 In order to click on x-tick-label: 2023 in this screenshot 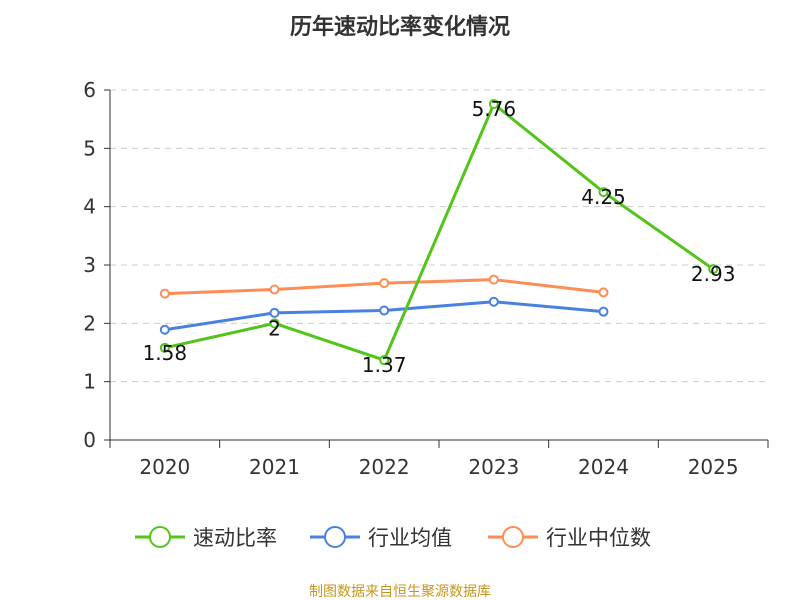, I will do `click(493, 467)`.